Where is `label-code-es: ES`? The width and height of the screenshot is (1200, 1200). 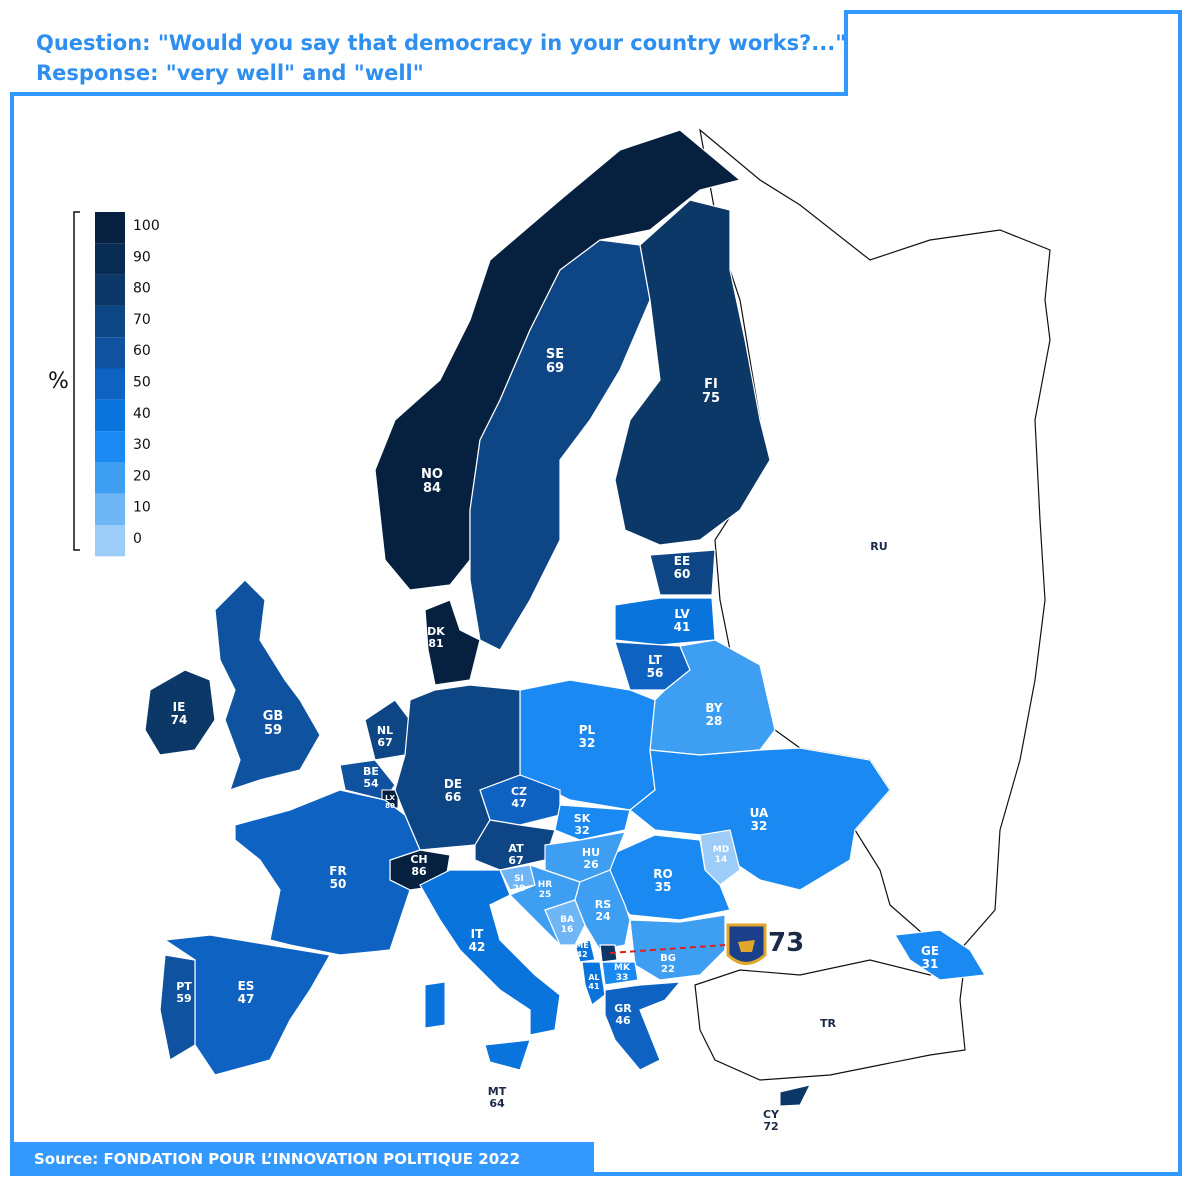 label-code-es: ES is located at coordinates (246, 986).